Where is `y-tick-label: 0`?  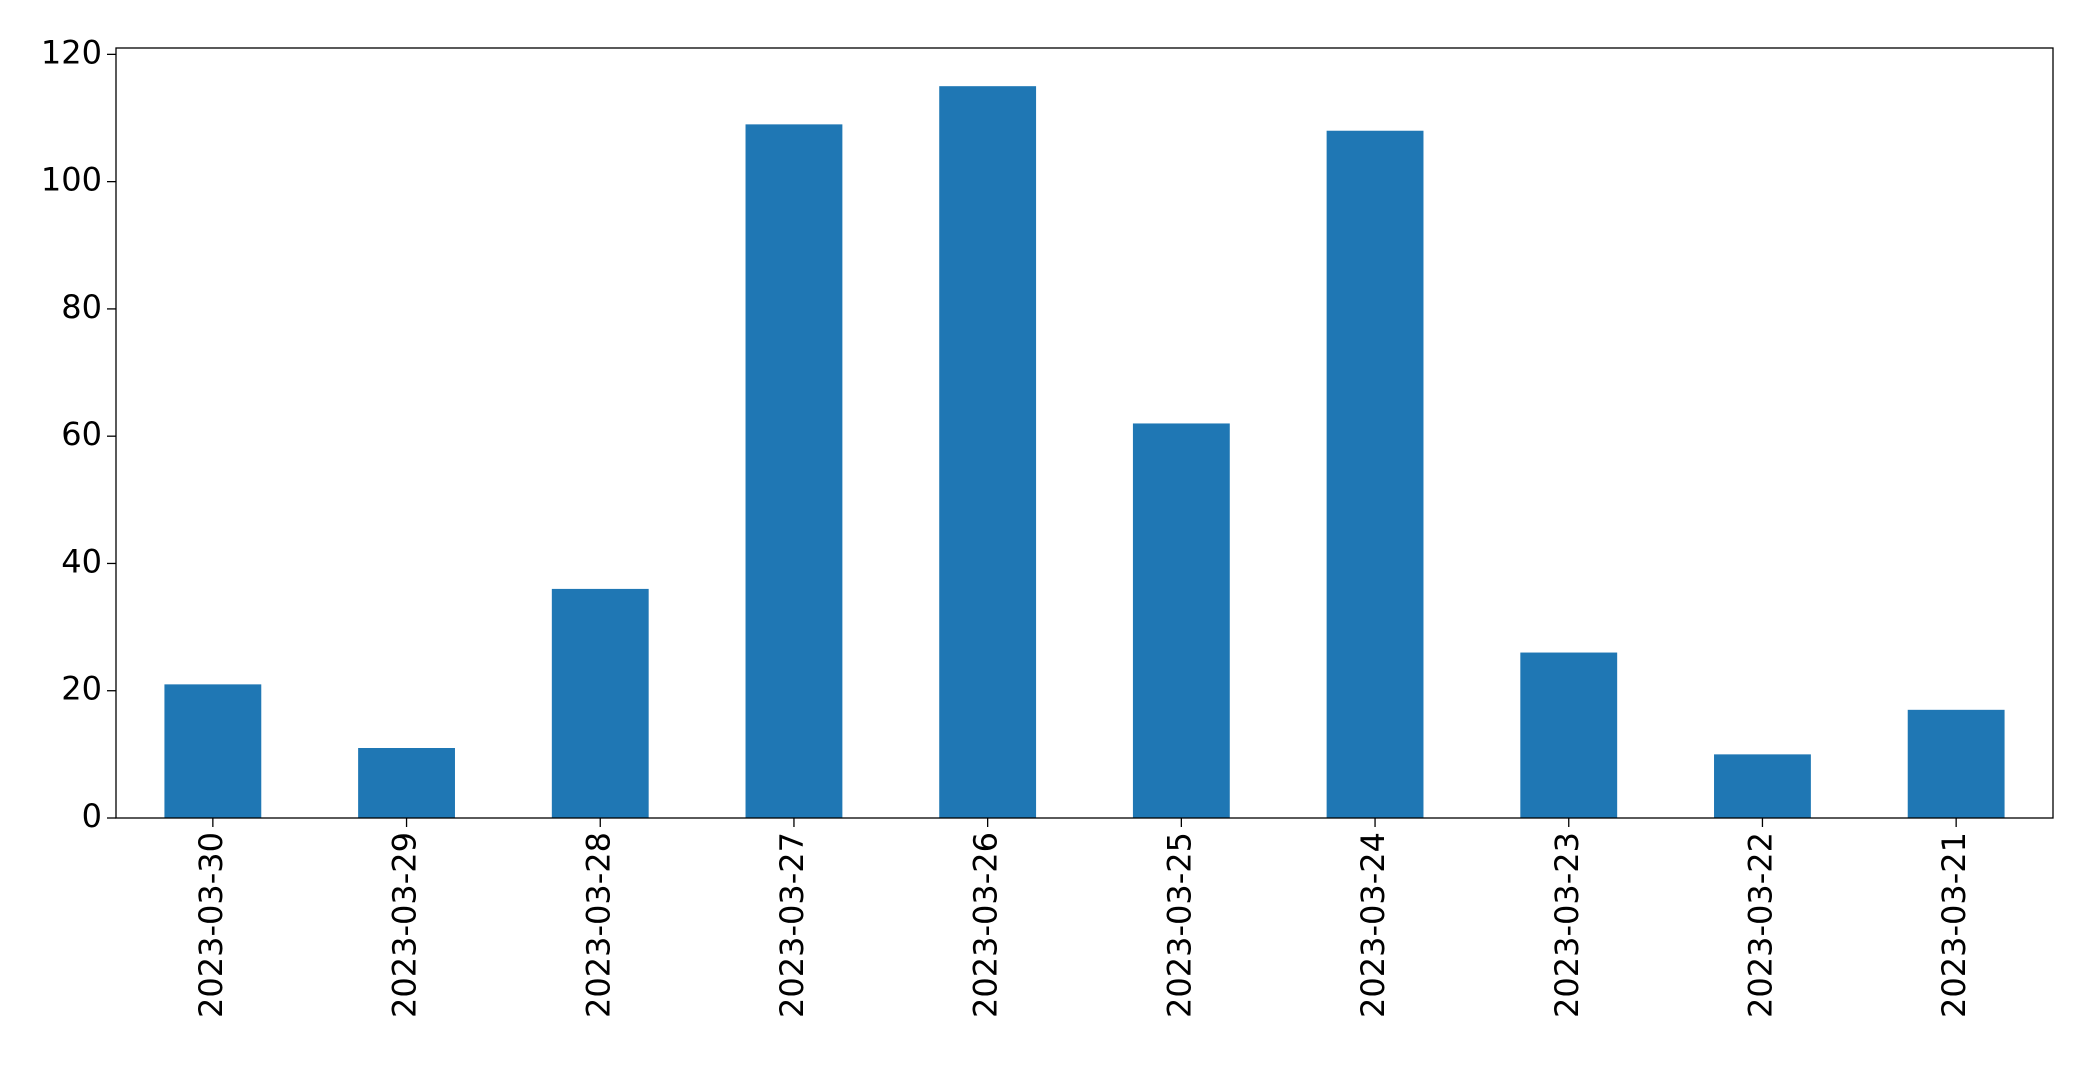
y-tick-label: 0 is located at coordinates (92, 816).